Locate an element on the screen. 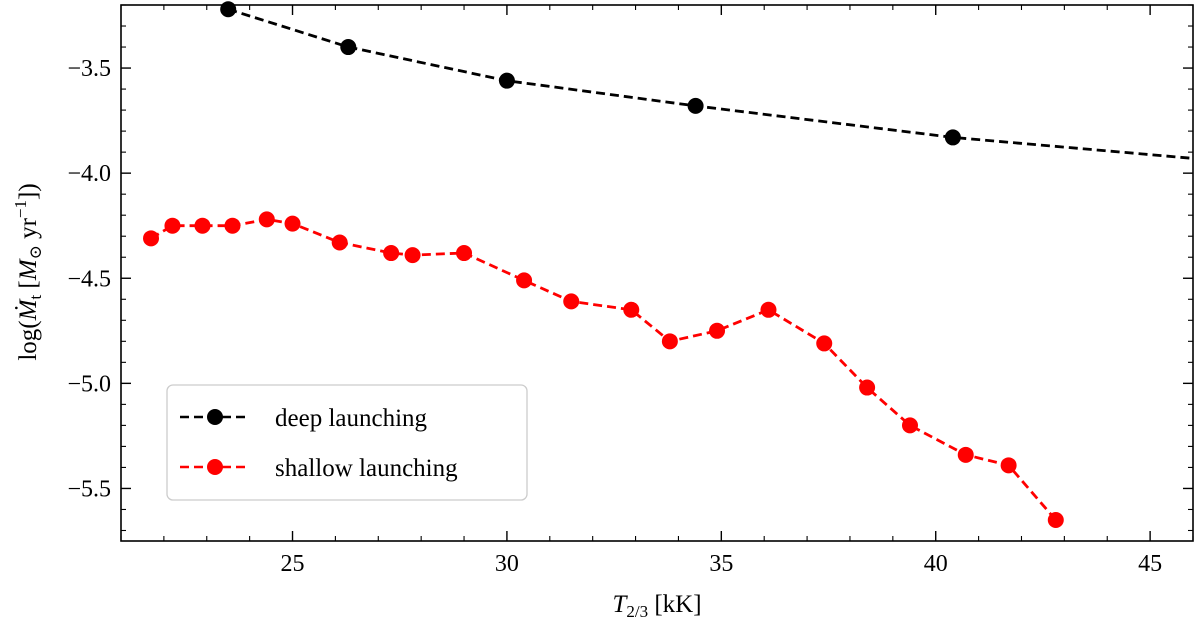  y-axis-label-exp: −1 is located at coordinates (20, 209).